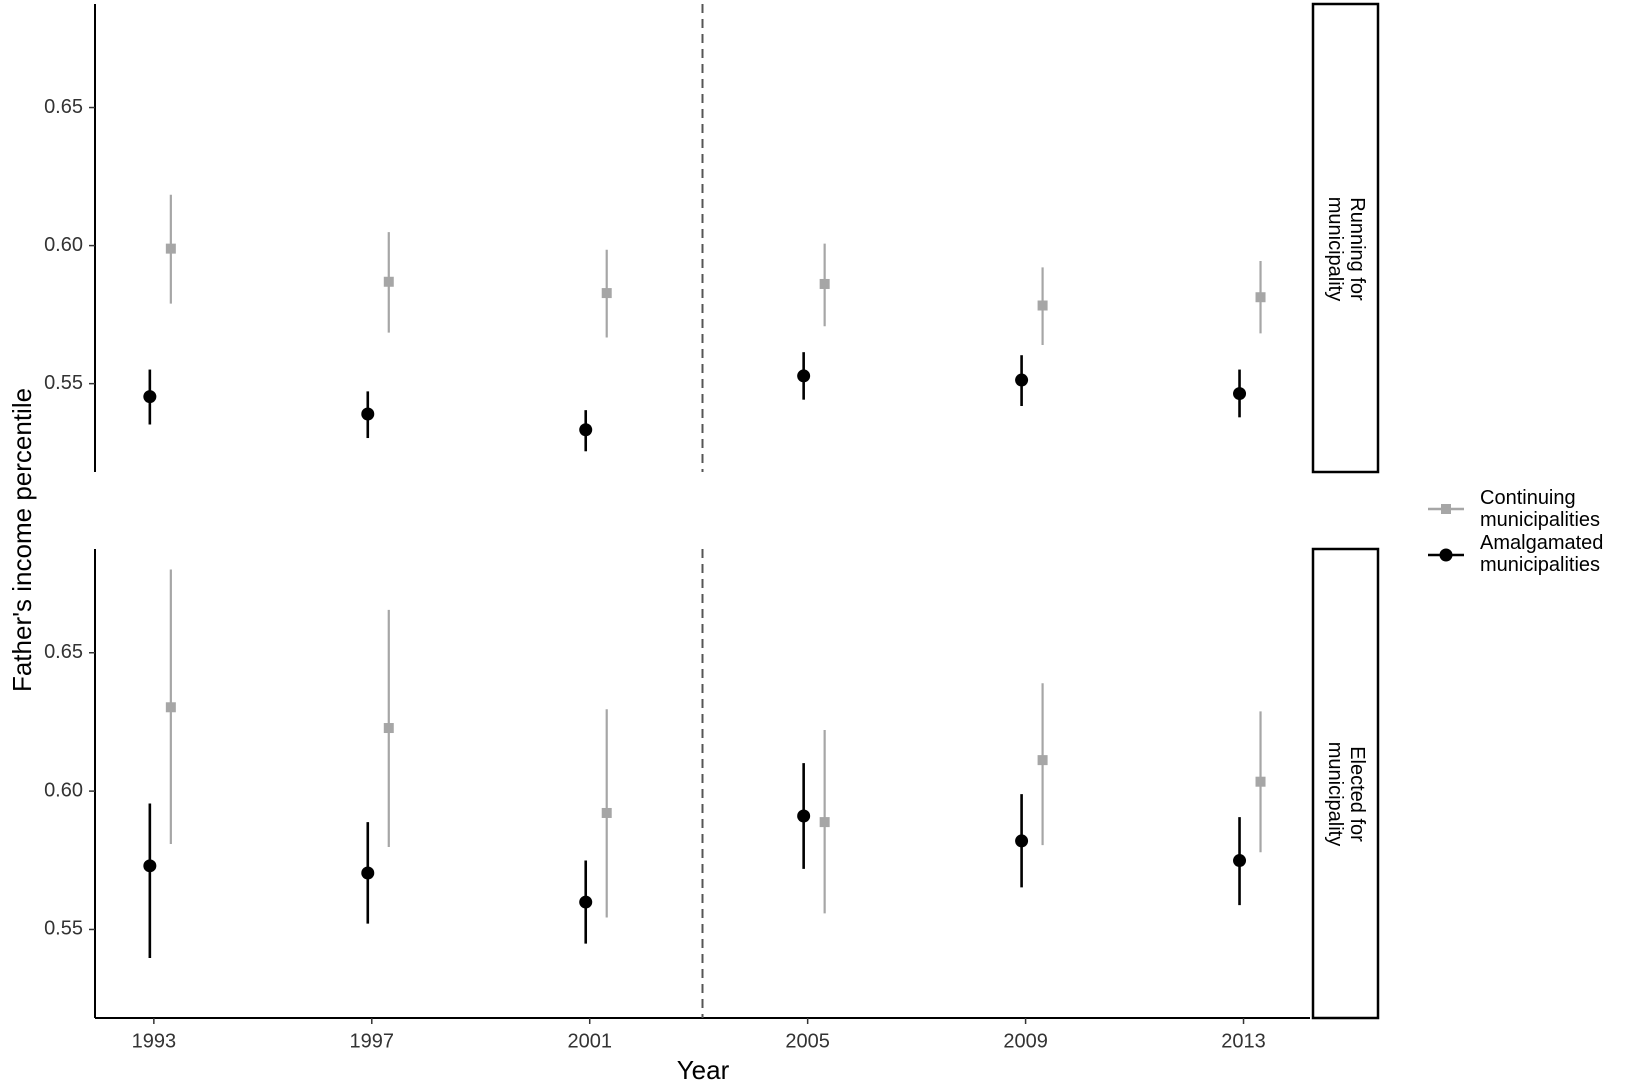  What do you see at coordinates (589, 1041) in the screenshot?
I see `x-tick-label: 2001` at bounding box center [589, 1041].